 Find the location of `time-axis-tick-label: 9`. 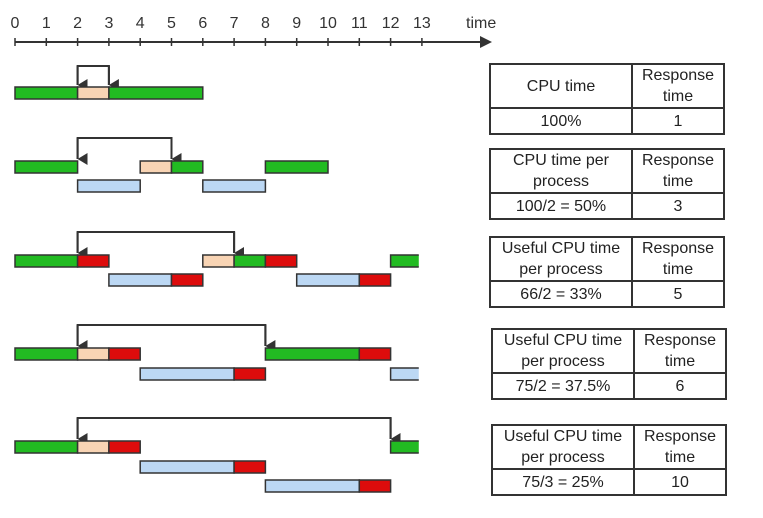

time-axis-tick-label: 9 is located at coordinates (296, 23).